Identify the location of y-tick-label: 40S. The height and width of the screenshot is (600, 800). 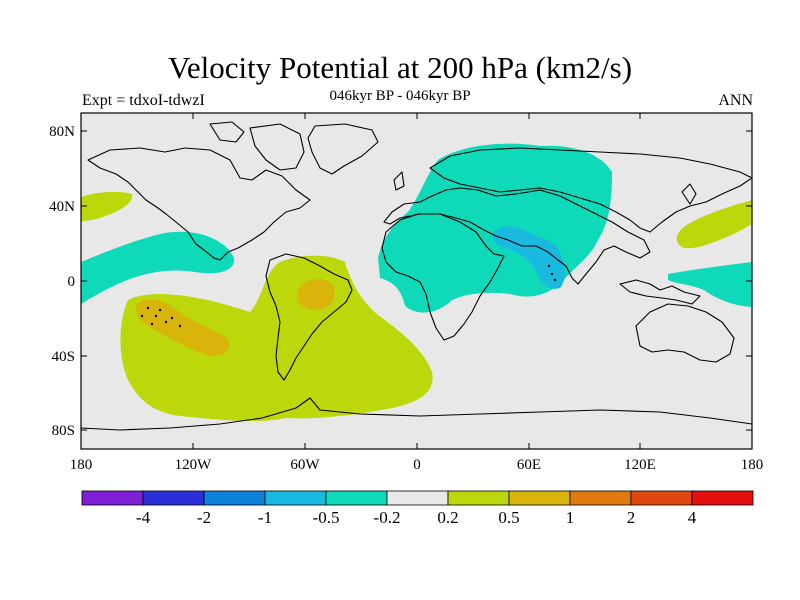
(63, 357).